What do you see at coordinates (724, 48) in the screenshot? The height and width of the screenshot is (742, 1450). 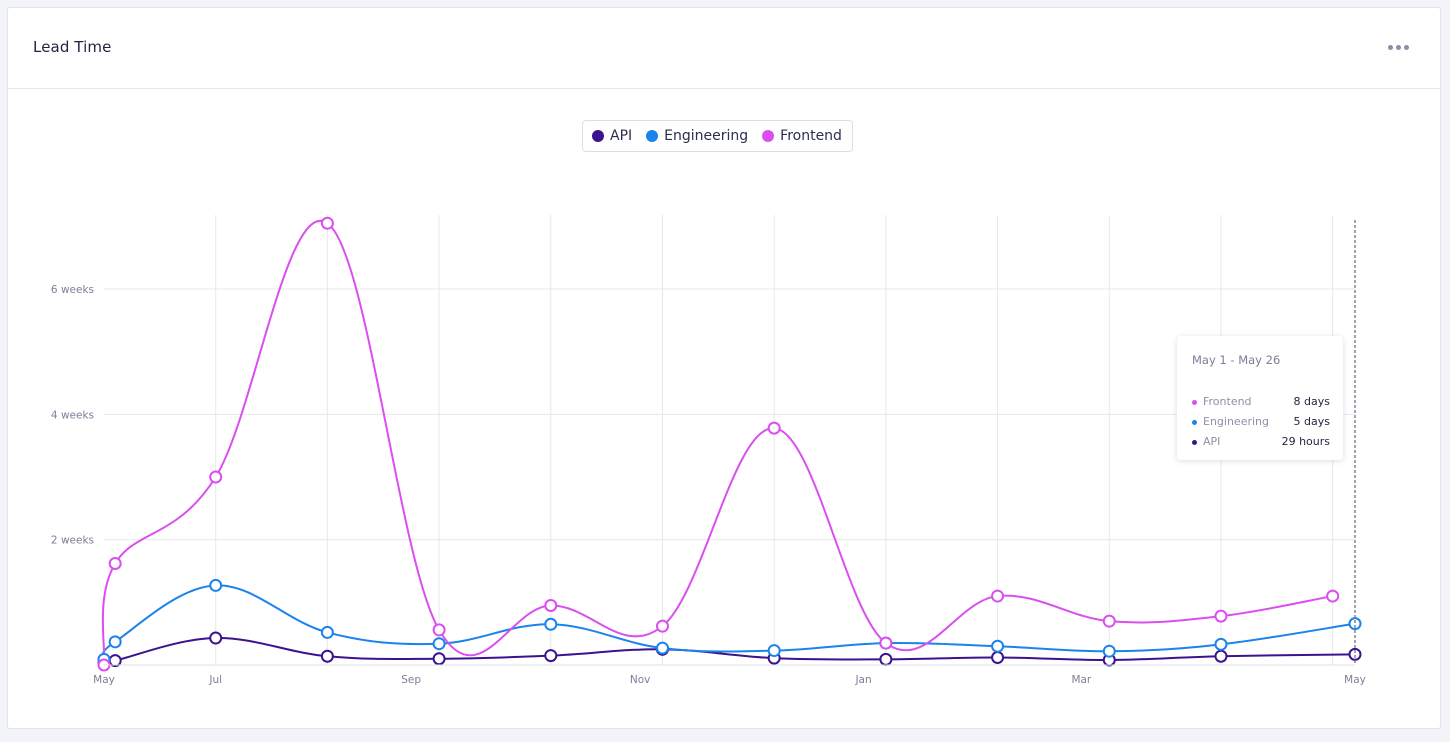 I see `card-header: Lead Time` at bounding box center [724, 48].